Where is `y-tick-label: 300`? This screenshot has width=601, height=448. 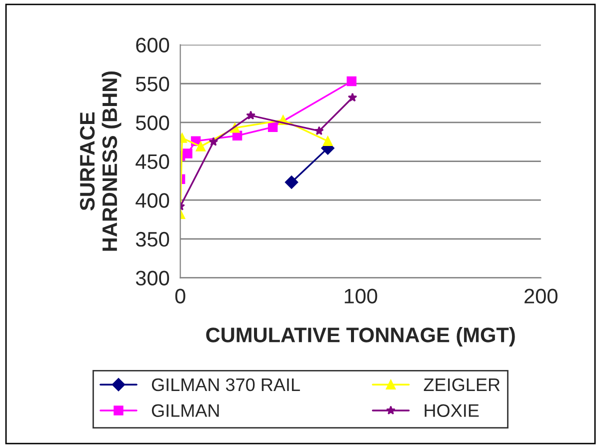 y-tick-label: 300 is located at coordinates (153, 278).